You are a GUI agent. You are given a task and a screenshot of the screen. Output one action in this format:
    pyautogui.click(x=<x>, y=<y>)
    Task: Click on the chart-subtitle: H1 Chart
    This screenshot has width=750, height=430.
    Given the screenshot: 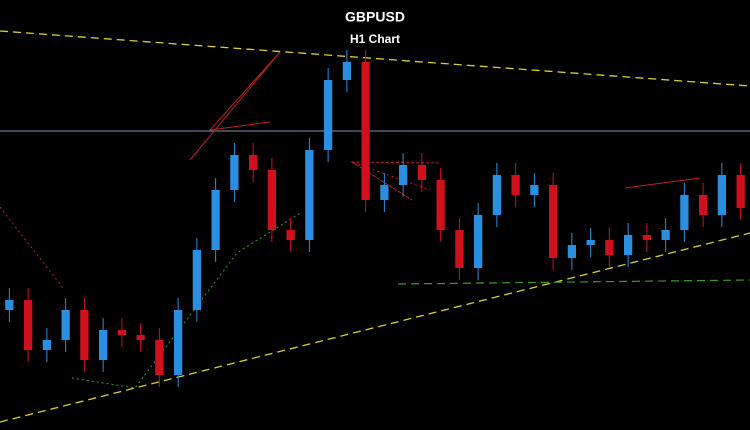 What is the action you would take?
    pyautogui.click(x=375, y=39)
    